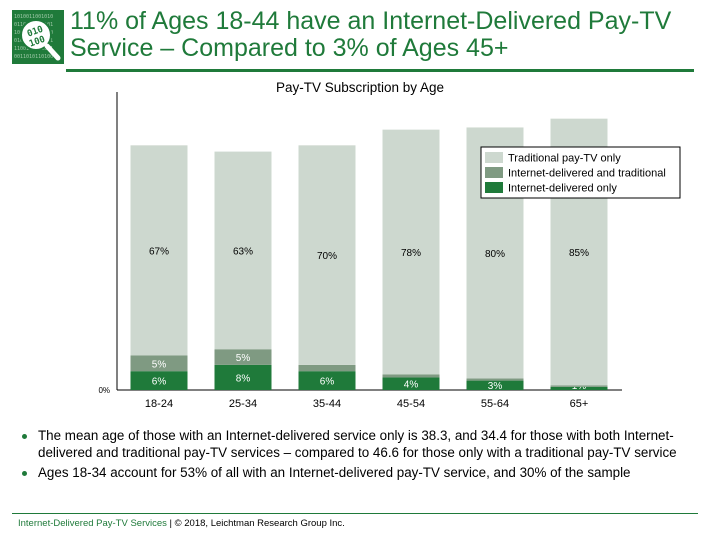 Image resolution: width=718 pixels, height=538 pixels. I want to click on data-label: 63%, so click(243, 251).